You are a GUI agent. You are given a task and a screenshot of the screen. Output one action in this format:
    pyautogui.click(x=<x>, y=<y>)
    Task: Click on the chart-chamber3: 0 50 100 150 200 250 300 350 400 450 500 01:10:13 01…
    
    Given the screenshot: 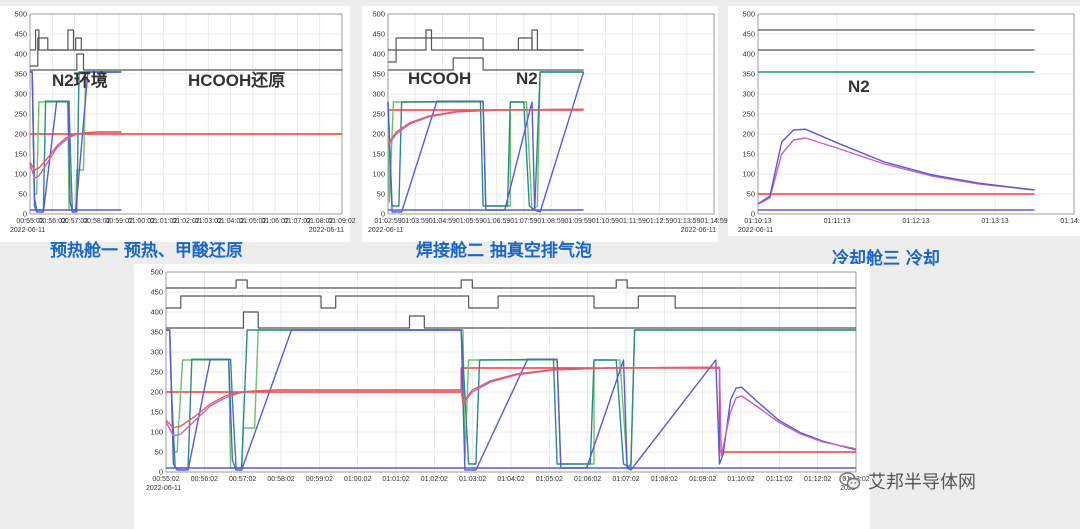 What is the action you would take?
    pyautogui.click(x=909, y=122)
    